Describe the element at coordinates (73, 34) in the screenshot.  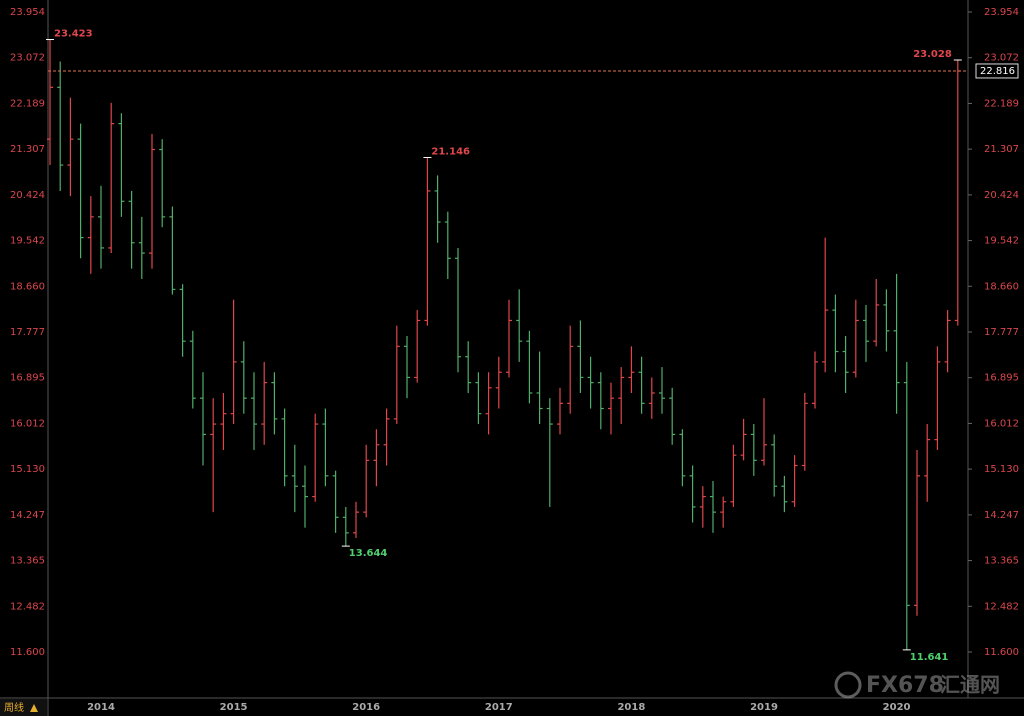
I see `high-label: 23.423` at that location.